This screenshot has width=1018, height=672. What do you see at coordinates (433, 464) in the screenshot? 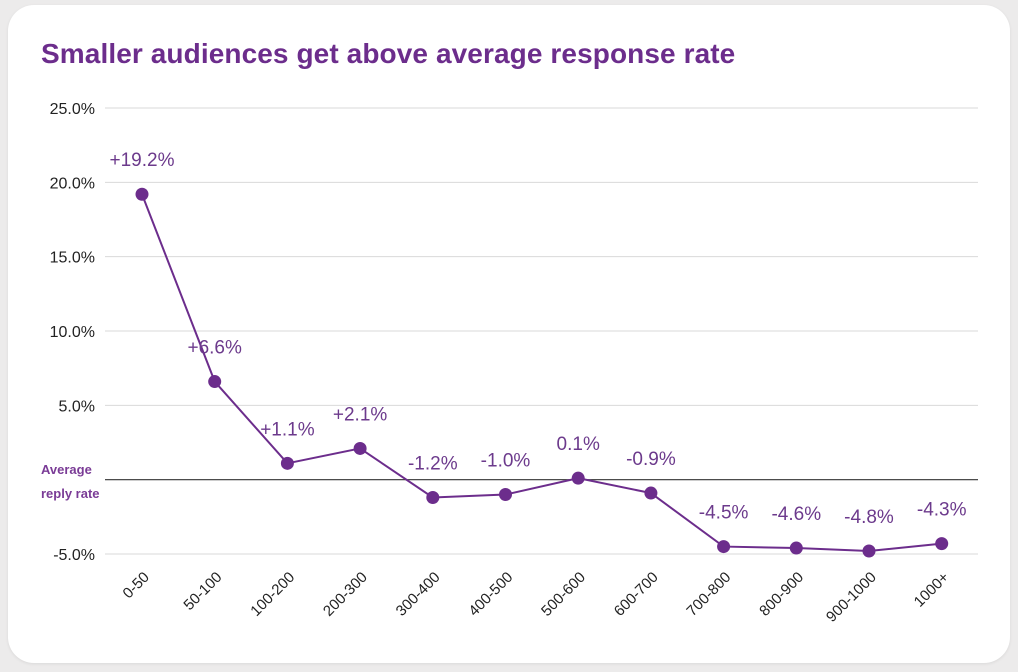
I see `data-label: -1.2%` at bounding box center [433, 464].